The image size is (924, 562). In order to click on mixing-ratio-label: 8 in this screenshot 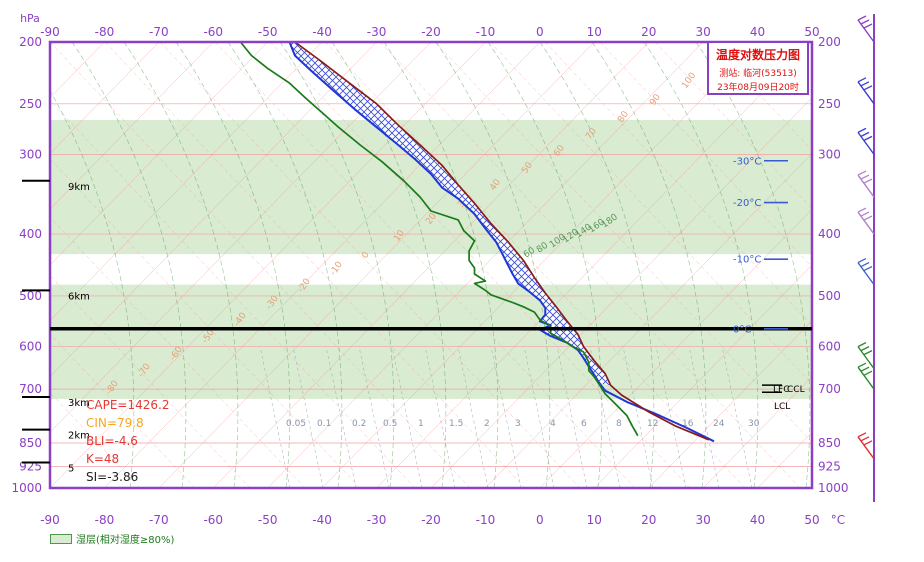, I will do `click(619, 424)`.